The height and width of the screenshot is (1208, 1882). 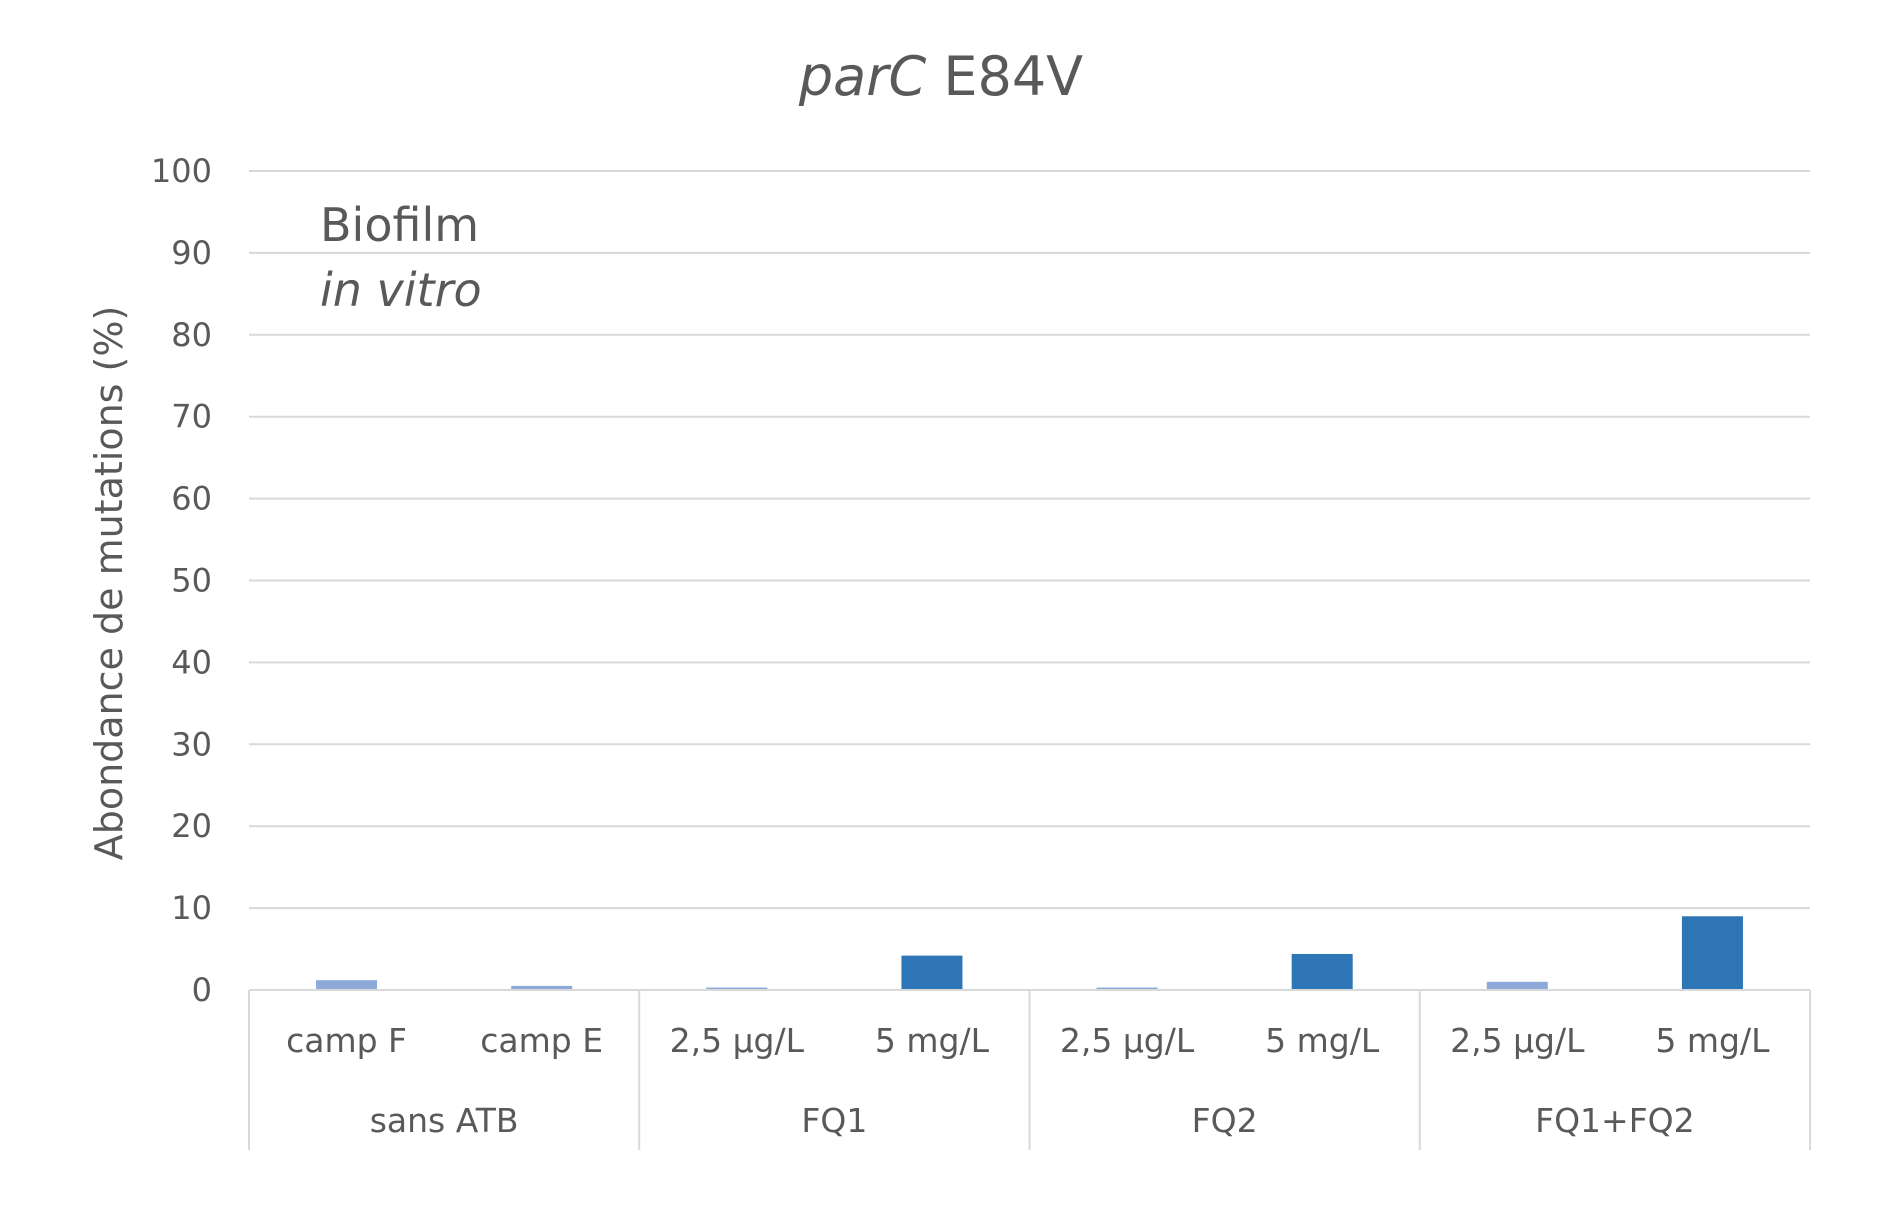 I want to click on y-tick-label-60: 60, so click(x=191, y=499).